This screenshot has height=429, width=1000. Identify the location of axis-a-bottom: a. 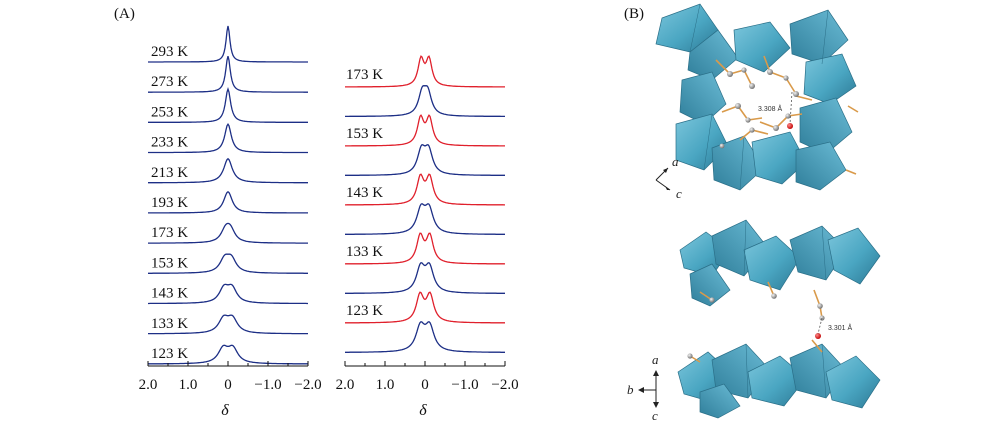
(655, 359).